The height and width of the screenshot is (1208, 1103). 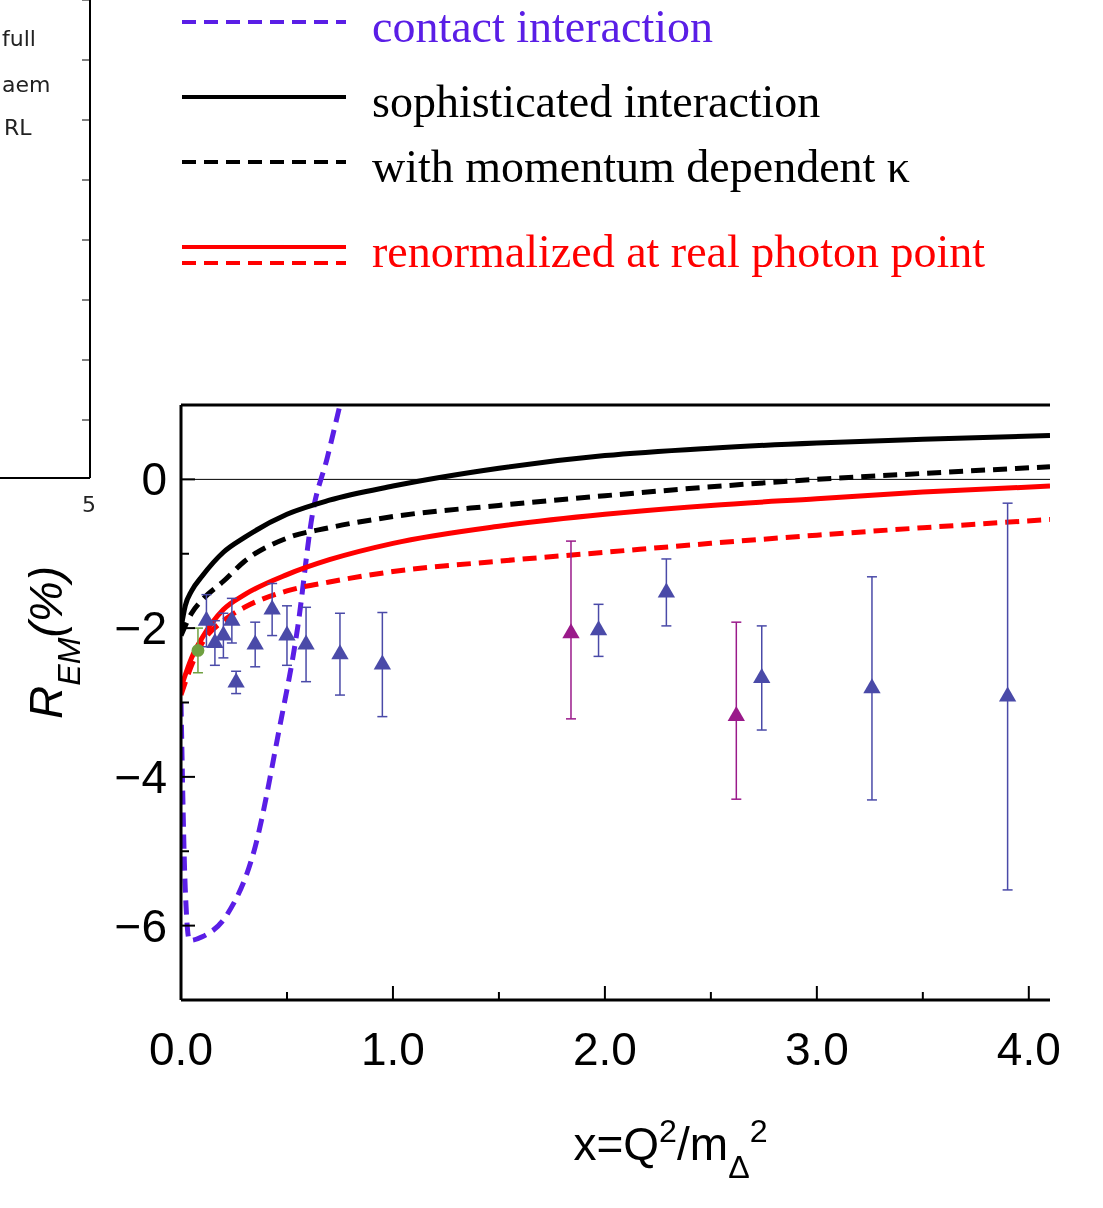 I want to click on text: RL, so click(x=18, y=127).